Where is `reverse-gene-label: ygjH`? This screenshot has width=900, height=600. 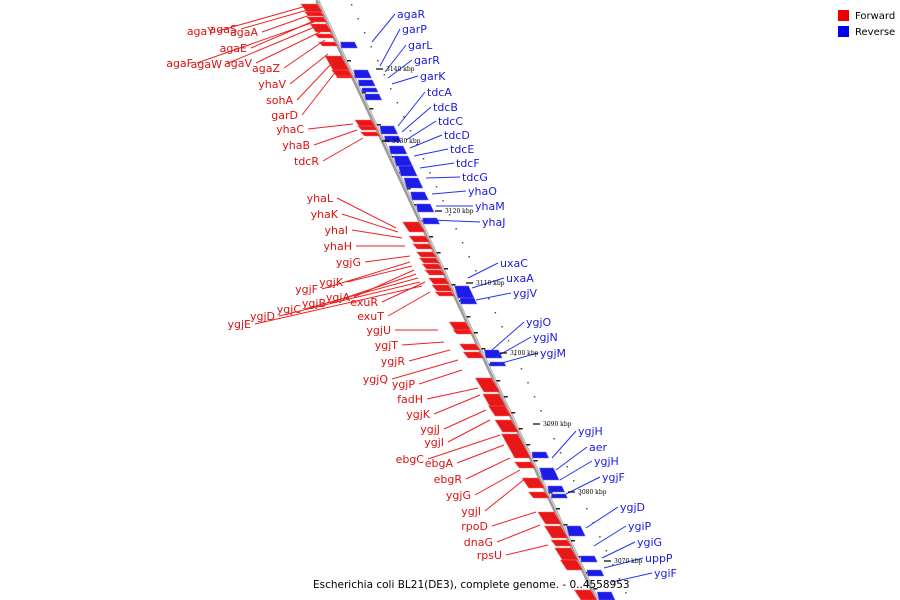 reverse-gene-label: ygjH is located at coordinates (590, 431).